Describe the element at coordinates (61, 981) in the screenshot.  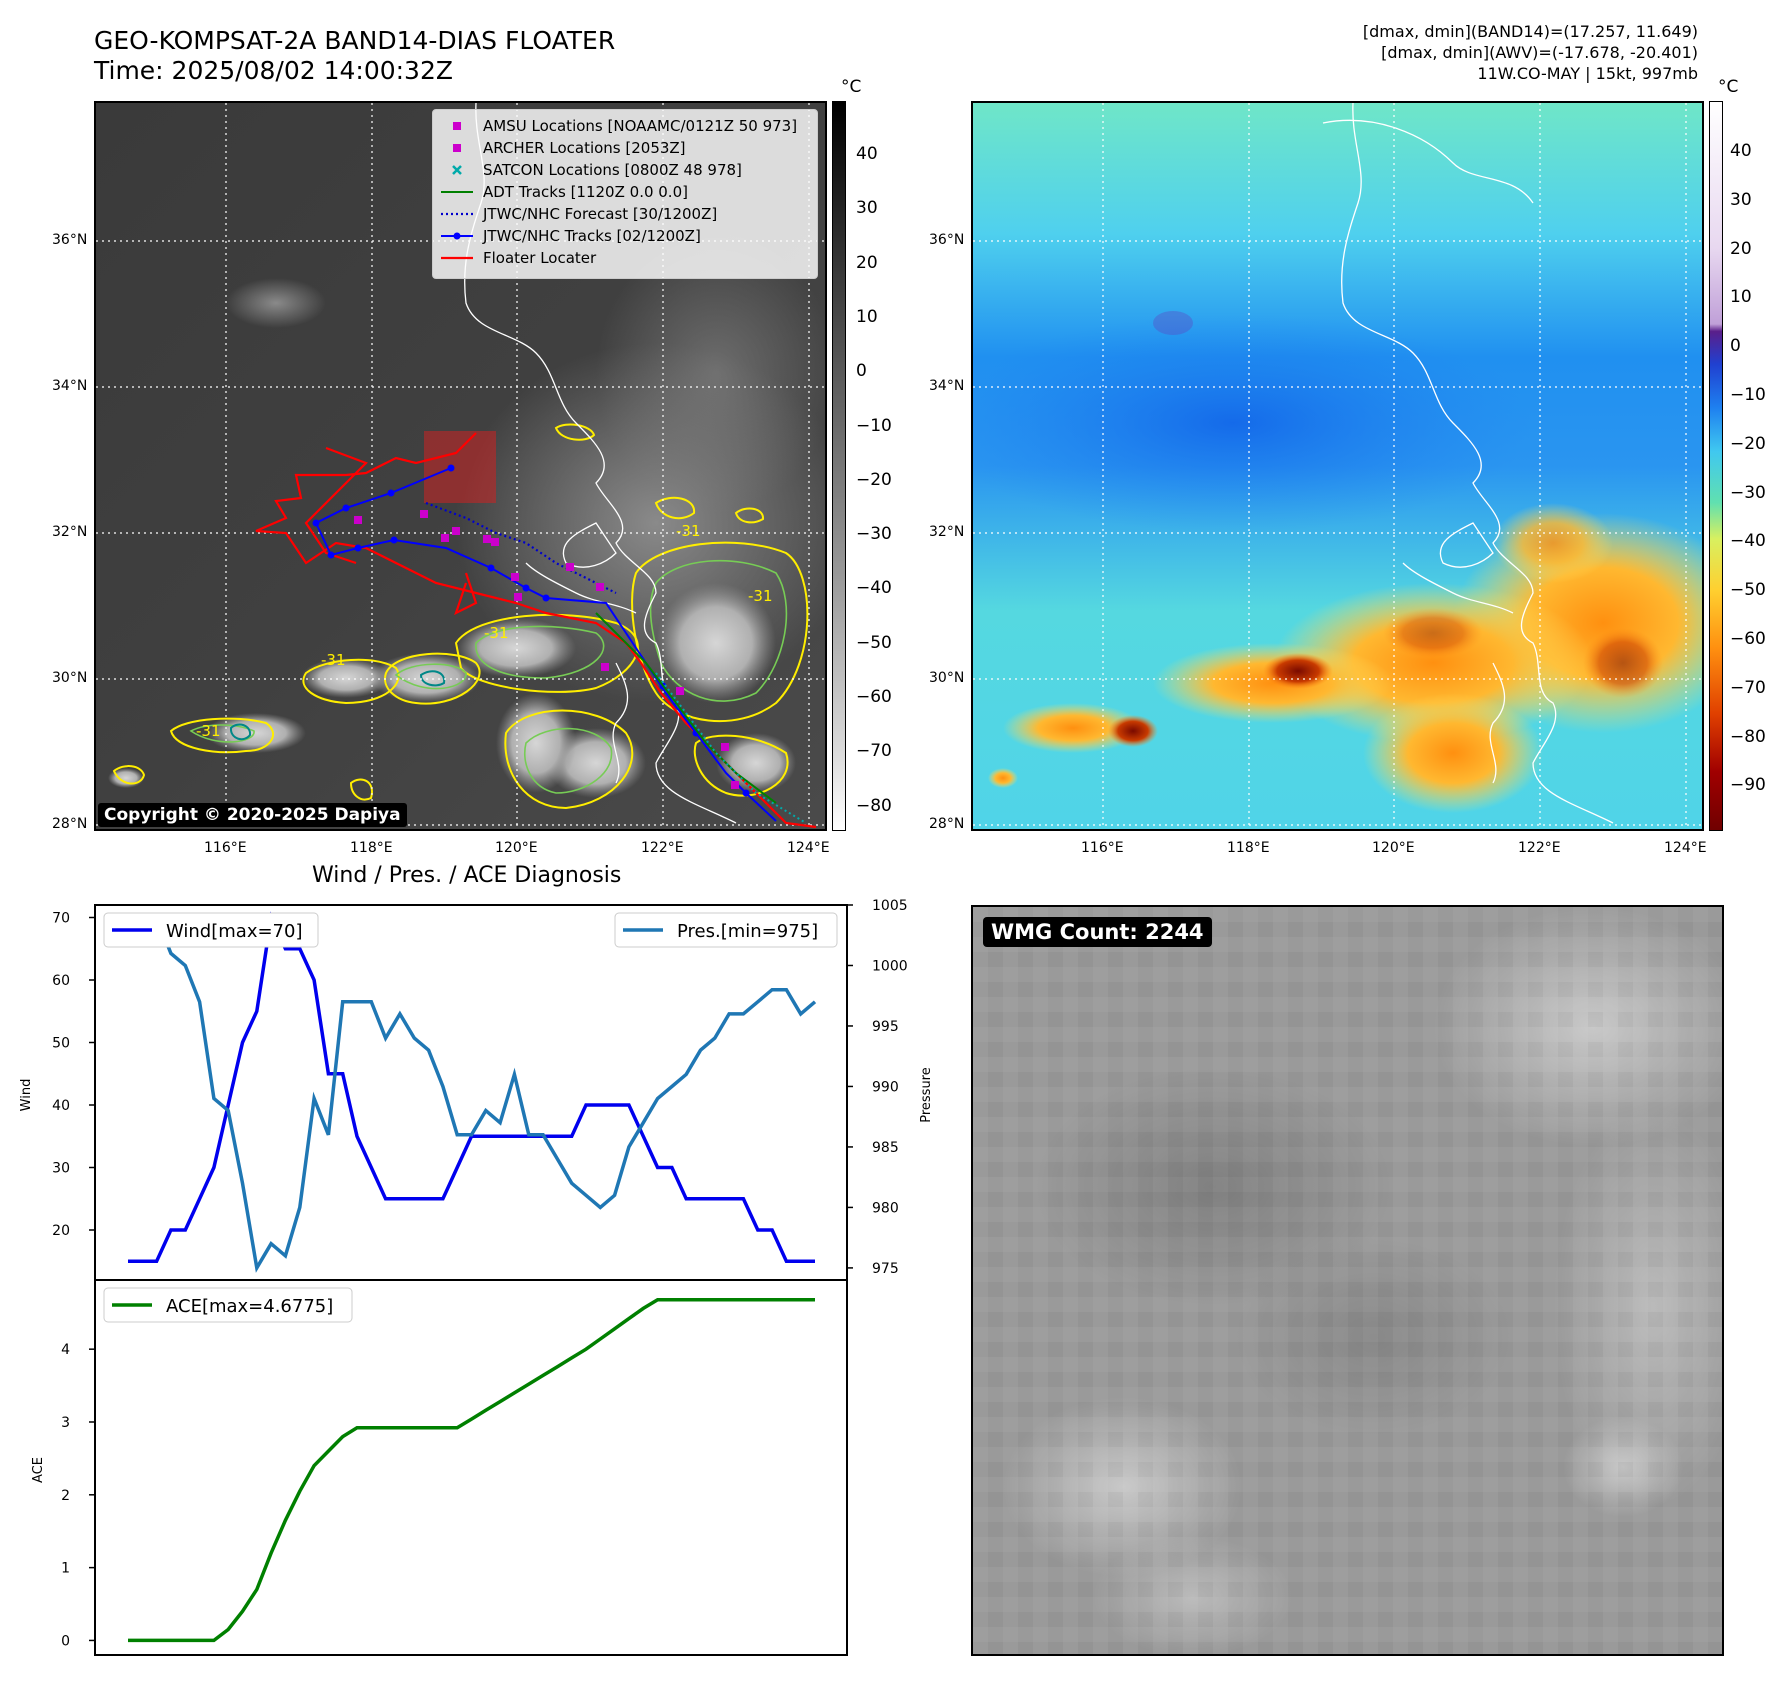
I see `axis-tick-label: 60` at that location.